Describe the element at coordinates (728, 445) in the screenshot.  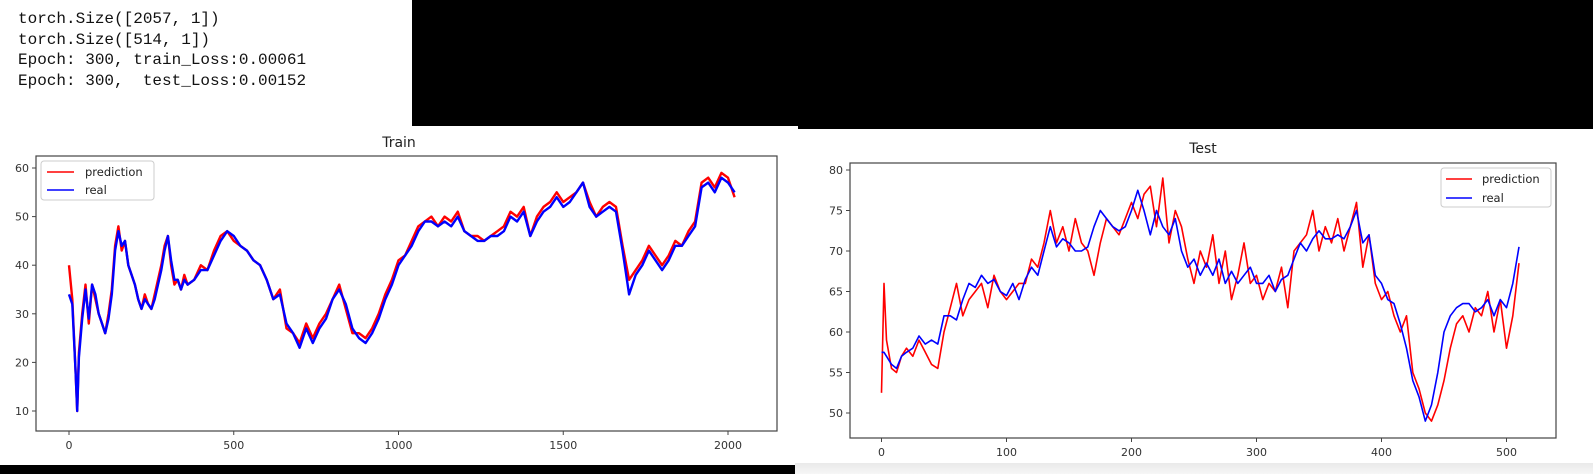
I see `train-xtick-label: 2000` at that location.